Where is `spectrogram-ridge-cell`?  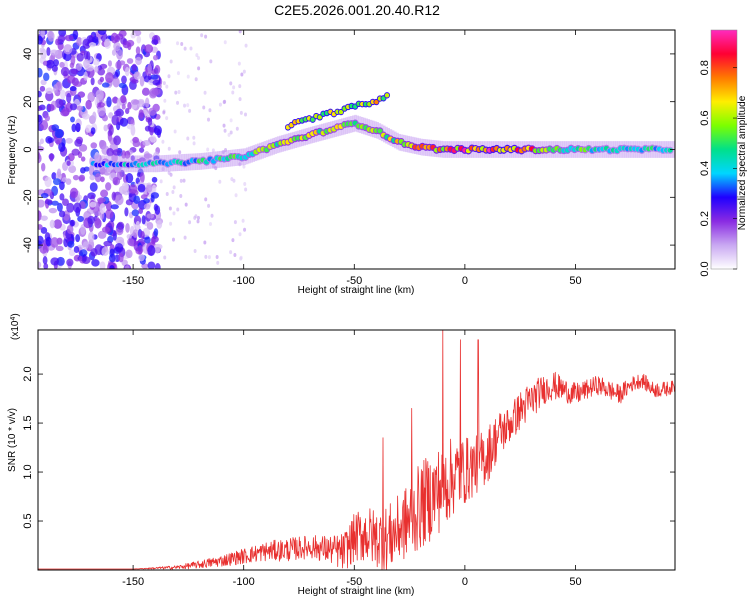
spectrogram-ridge-cell is located at coordinates (319, 117).